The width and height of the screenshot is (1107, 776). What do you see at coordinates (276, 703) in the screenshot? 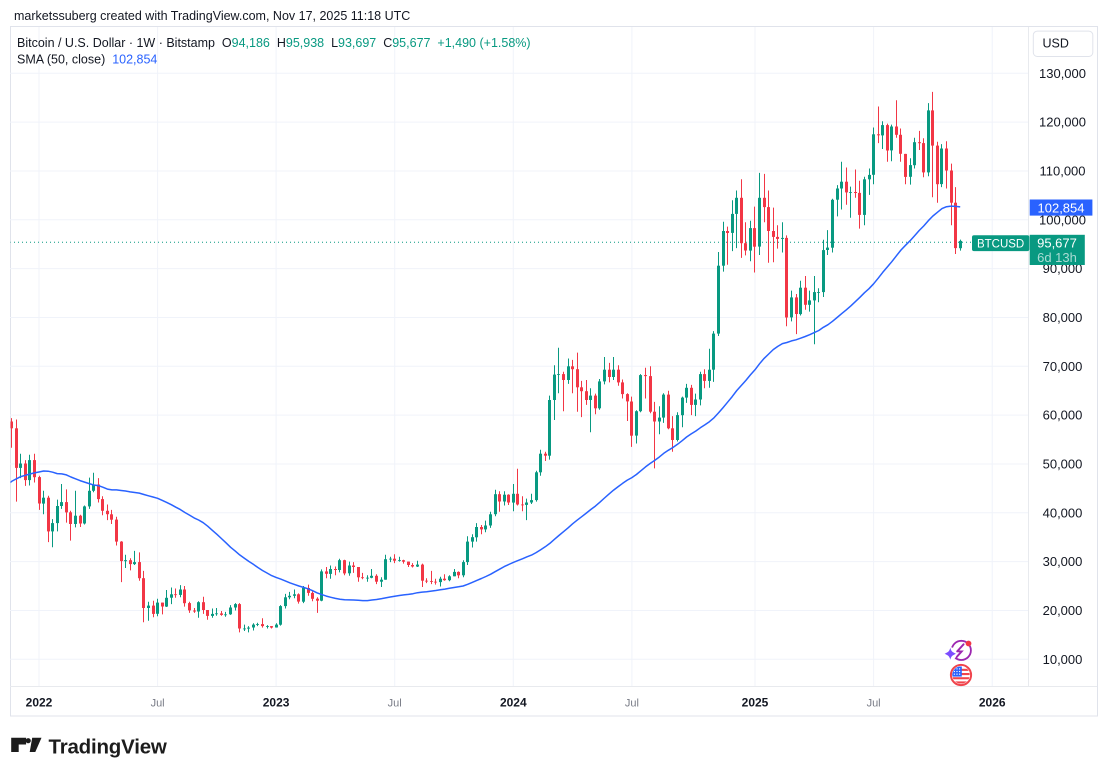
I see `svg-text: 2023` at bounding box center [276, 703].